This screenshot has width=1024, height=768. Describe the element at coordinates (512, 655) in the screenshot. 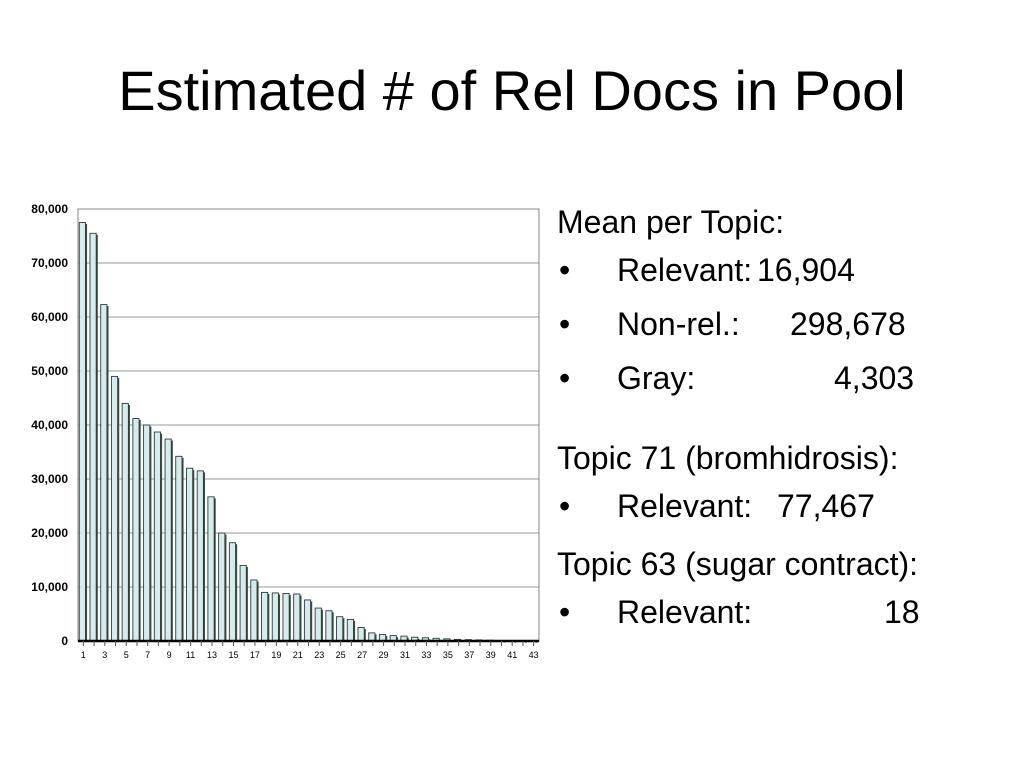

I see `x-tick-label: 41` at that location.